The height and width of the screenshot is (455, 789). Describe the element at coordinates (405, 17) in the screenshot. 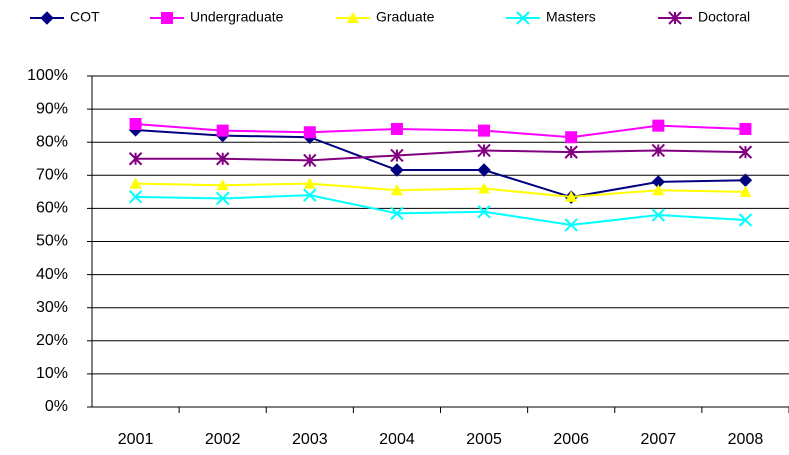

I see `legend-label: Graduate` at that location.